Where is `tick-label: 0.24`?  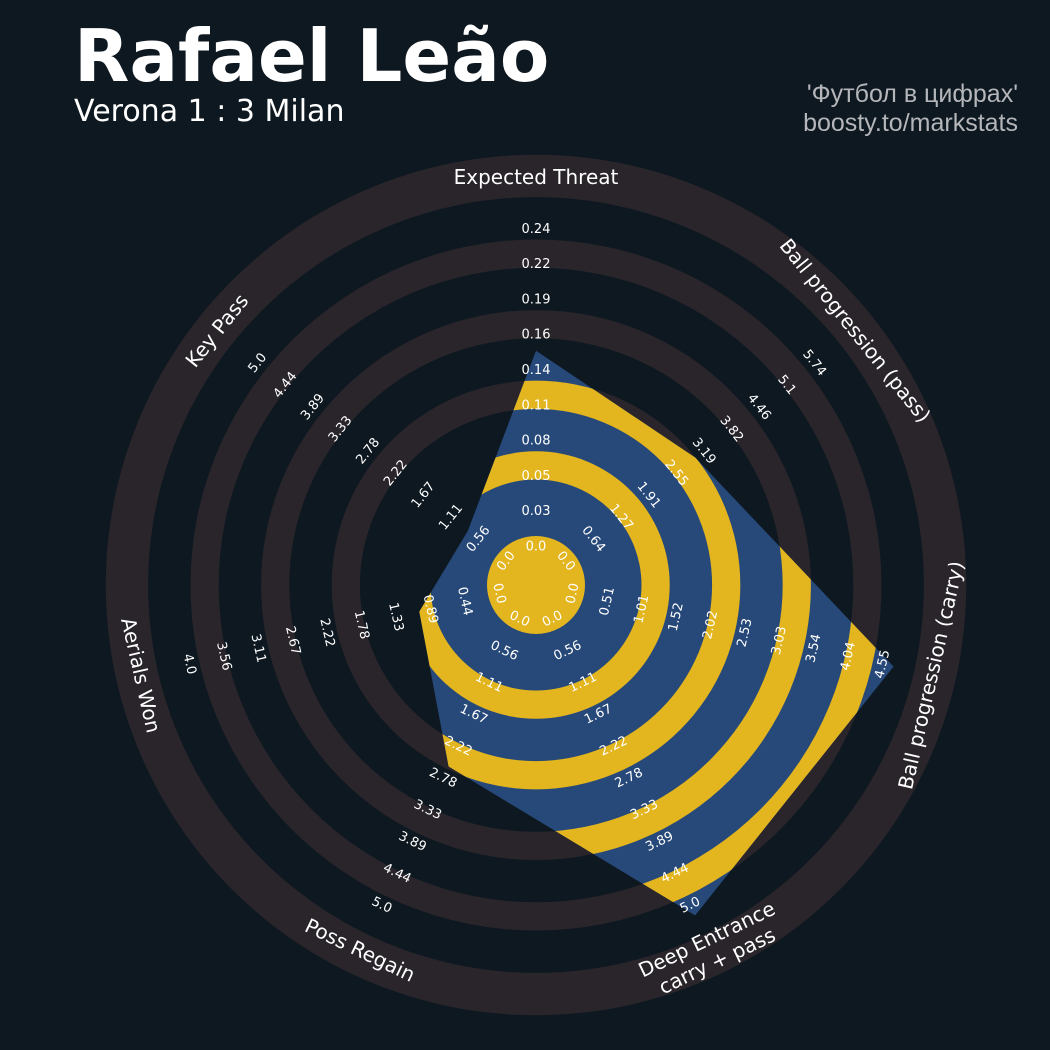
tick-label: 0.24 is located at coordinates (536, 229).